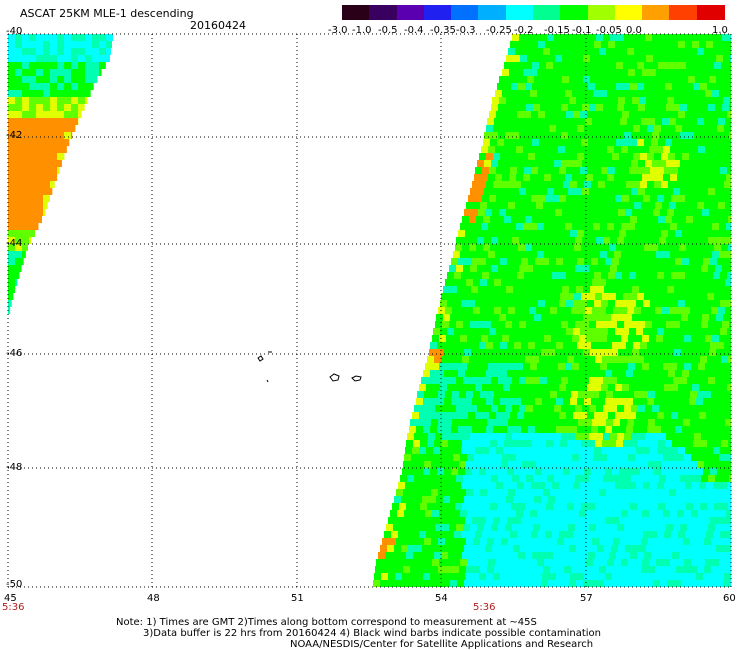 The height and width of the screenshot is (650, 740). Describe the element at coordinates (14, 31) in the screenshot. I see `lat-label-40: -40` at that location.